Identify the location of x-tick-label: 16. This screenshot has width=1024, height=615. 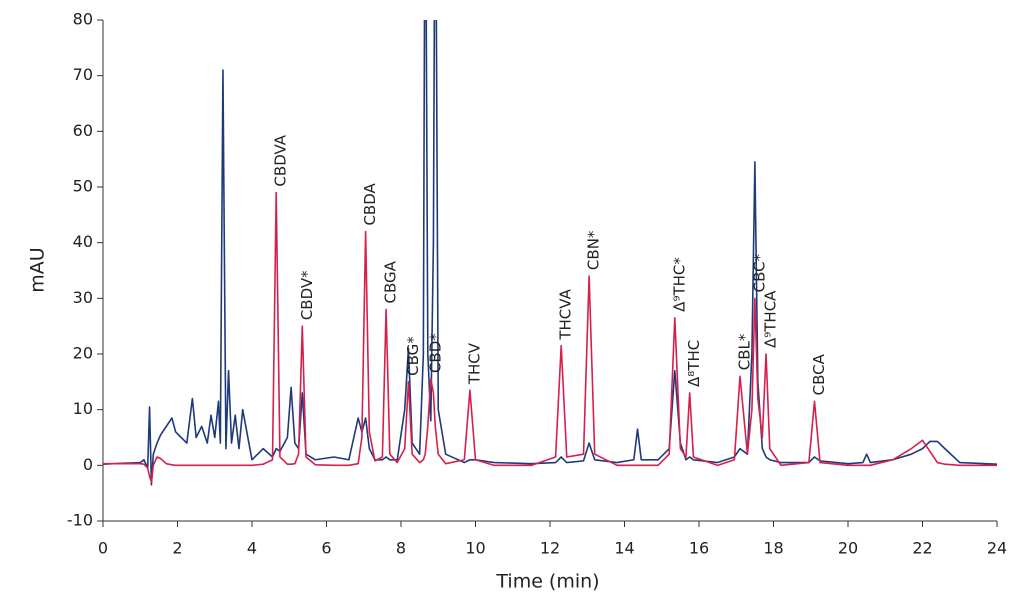
(699, 548).